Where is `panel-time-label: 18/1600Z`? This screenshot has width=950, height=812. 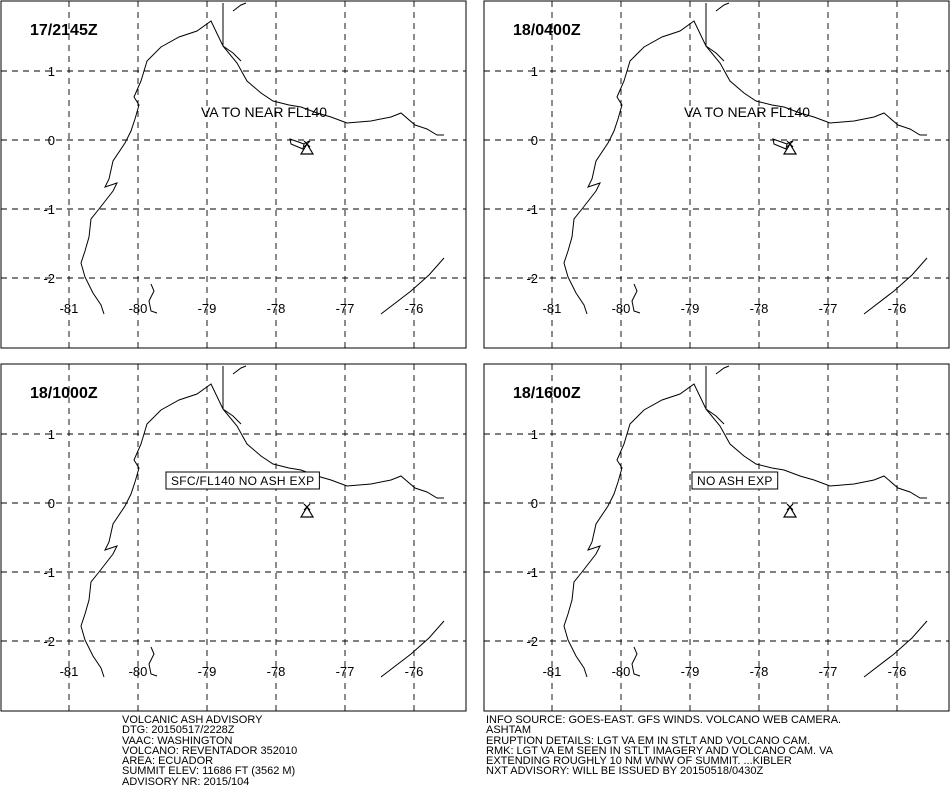
panel-time-label: 18/1600Z is located at coordinates (547, 393).